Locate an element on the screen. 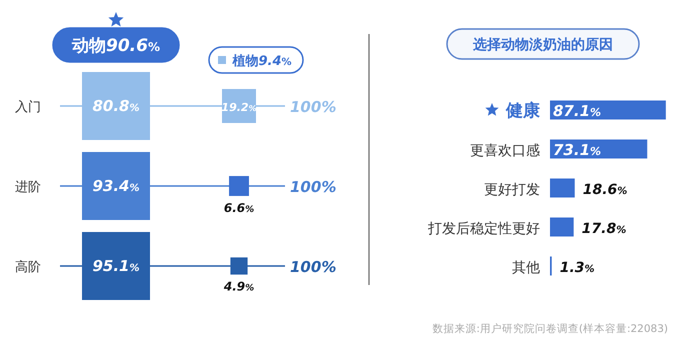 The height and width of the screenshot is (350, 683). legend-label: 植物 is located at coordinates (244, 61).